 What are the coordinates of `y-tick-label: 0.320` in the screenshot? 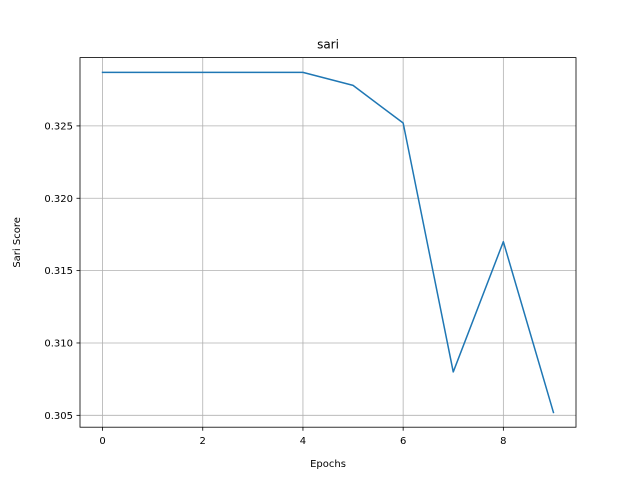 It's located at (58, 199).